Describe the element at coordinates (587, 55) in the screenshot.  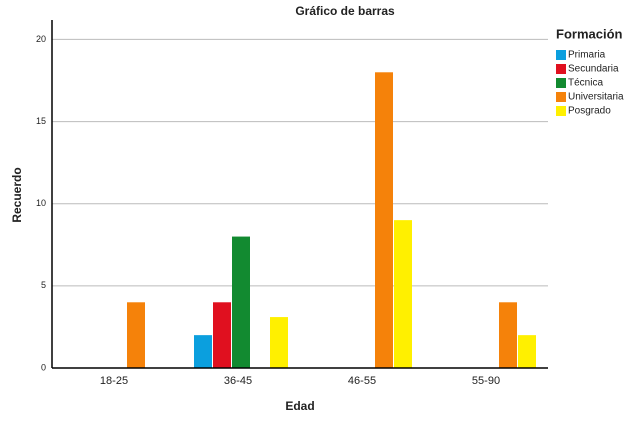
I see `legend-label: Primaria` at that location.